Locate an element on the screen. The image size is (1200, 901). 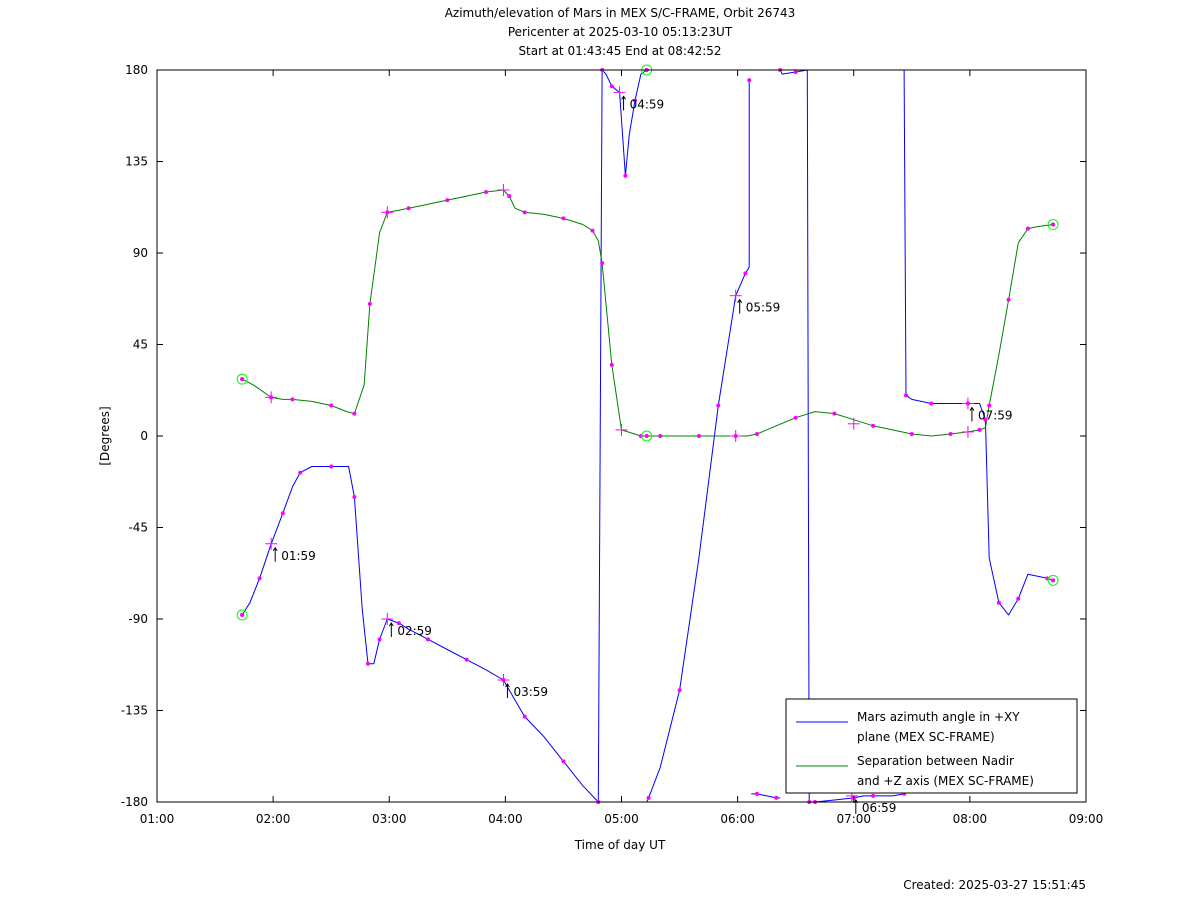
y-tick-label: -180 is located at coordinates (134, 802).